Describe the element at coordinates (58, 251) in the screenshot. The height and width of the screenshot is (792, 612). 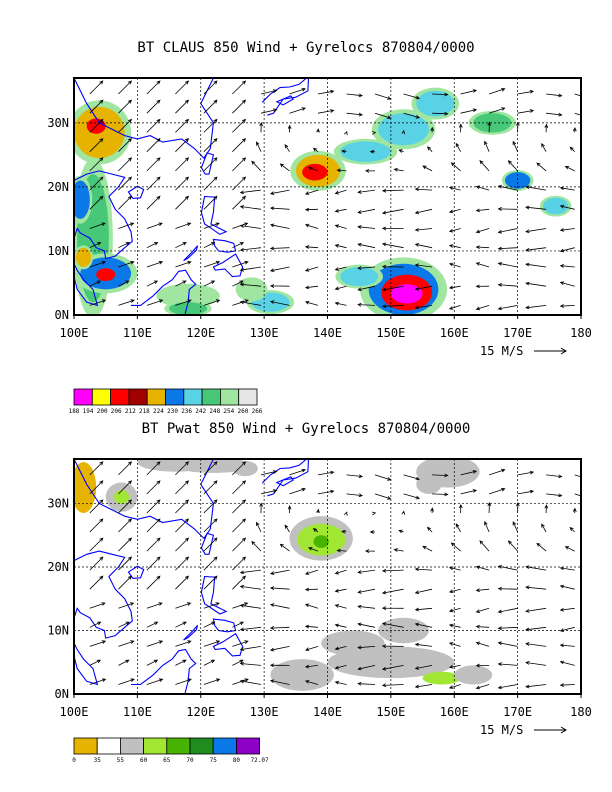
I see `y-tick-label: 10N` at that location.